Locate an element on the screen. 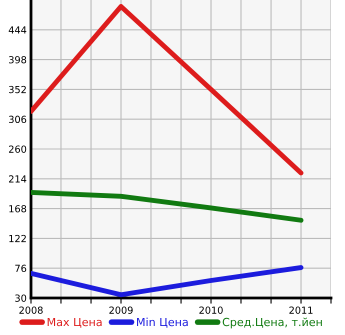 The height and width of the screenshot is (335, 345). legend-label: Max Цена is located at coordinates (75, 323).